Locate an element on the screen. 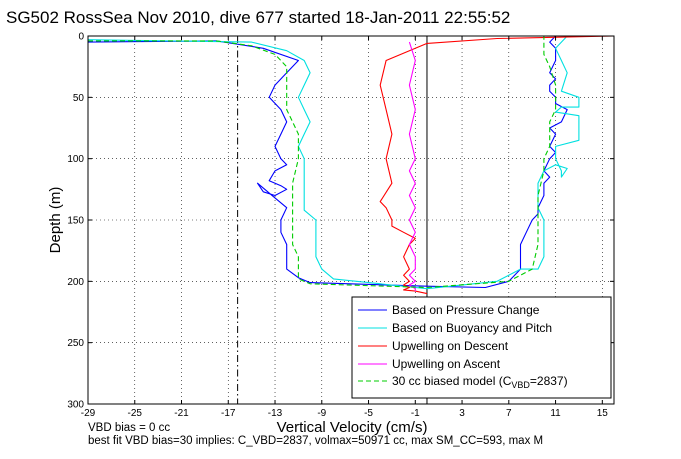  x-axis-label: Vertical Velocity (cm/s) is located at coordinates (352, 427).